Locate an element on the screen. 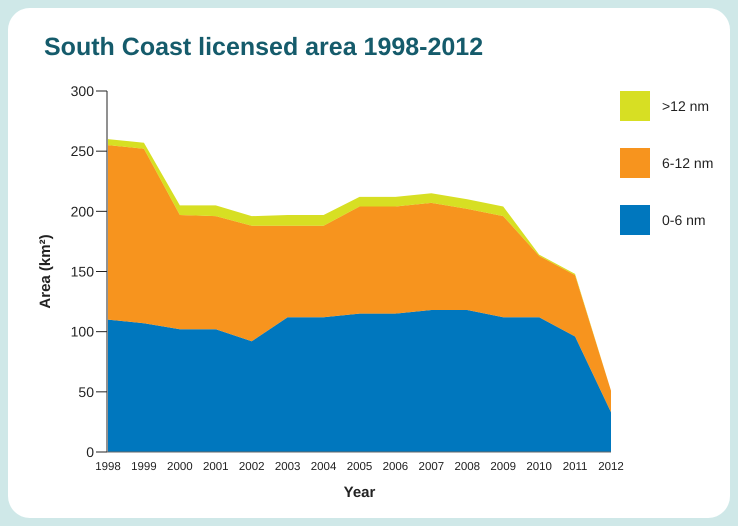 The width and height of the screenshot is (738, 526). x-tick-label: 1999 is located at coordinates (144, 467).